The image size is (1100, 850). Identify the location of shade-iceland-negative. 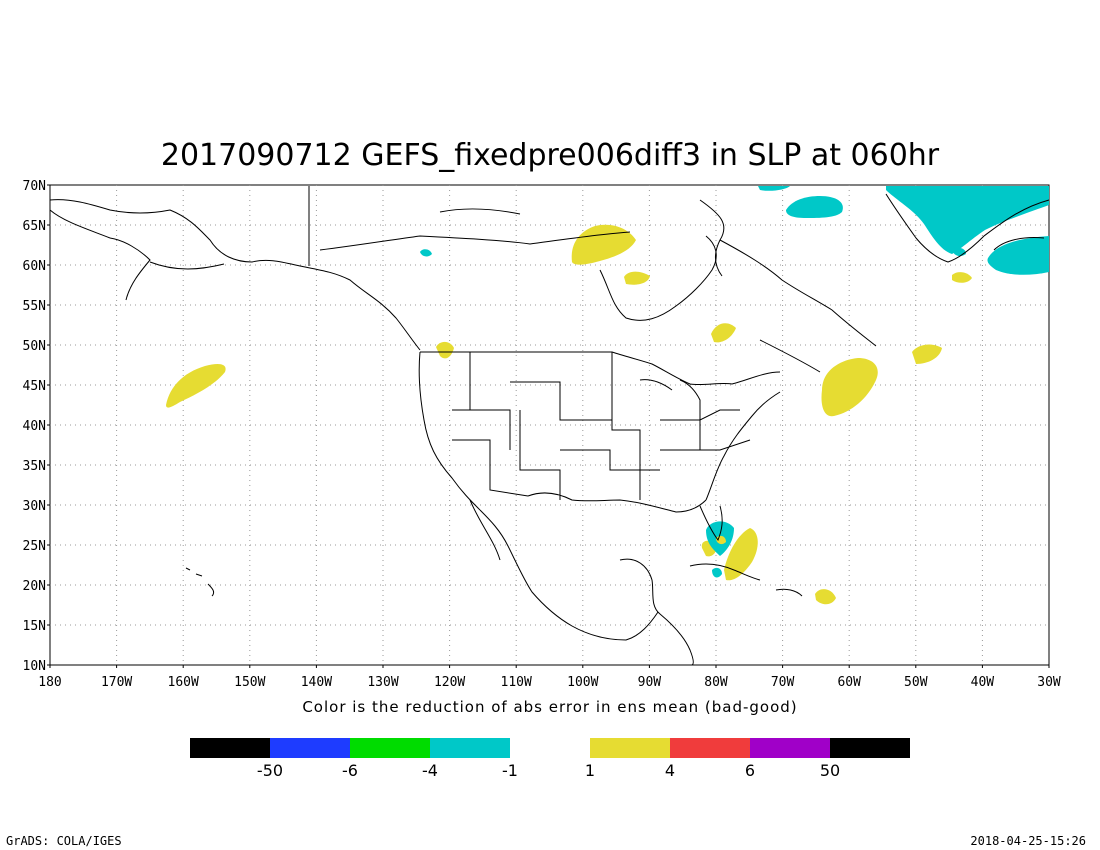
(1018, 255).